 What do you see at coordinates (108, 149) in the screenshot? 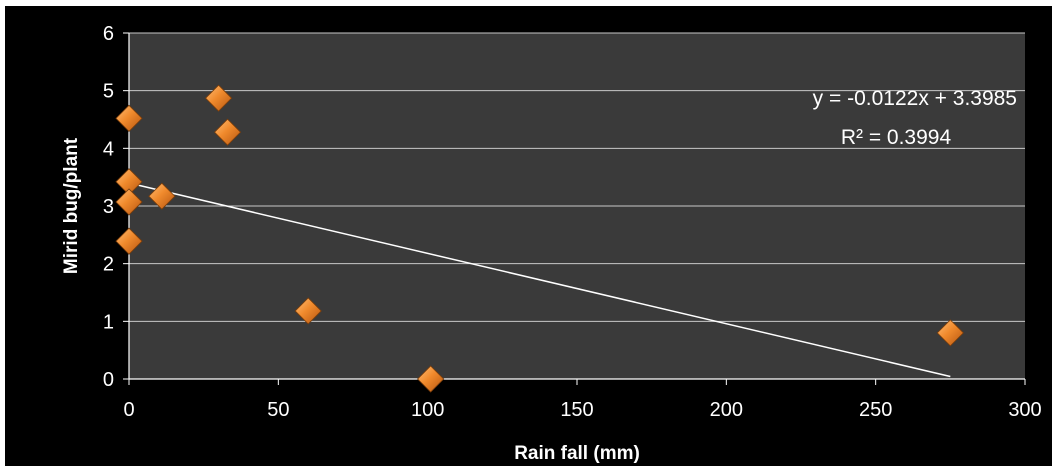
I see `y-tick-label: 4` at bounding box center [108, 149].